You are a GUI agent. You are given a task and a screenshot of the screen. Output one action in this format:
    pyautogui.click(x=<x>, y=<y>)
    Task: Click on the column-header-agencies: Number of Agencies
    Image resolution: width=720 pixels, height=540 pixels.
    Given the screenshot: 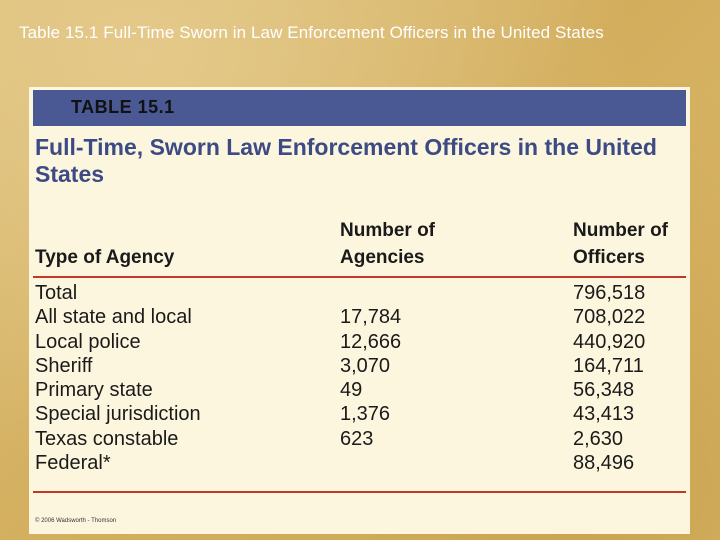 What is the action you would take?
    pyautogui.click(x=387, y=244)
    